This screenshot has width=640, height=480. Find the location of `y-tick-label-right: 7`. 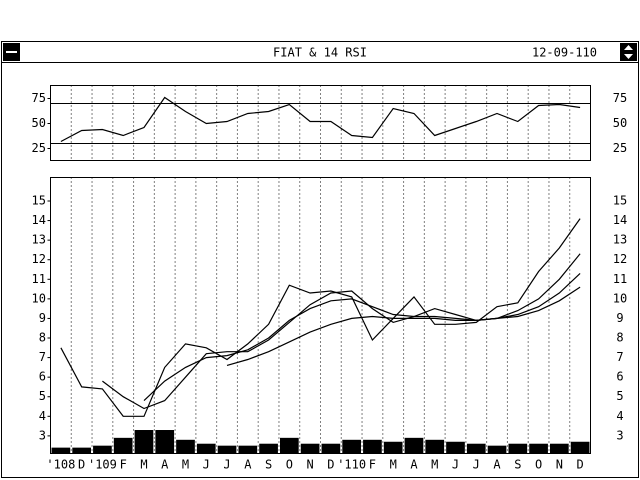

y-tick-label-right: 7 is located at coordinates (619, 357).